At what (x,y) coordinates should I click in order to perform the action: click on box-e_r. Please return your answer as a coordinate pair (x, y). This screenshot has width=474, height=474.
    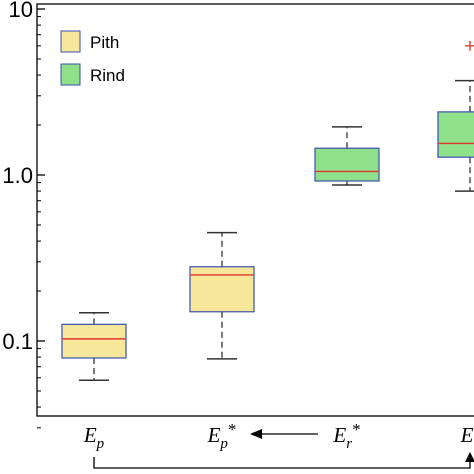
    Looking at the image, I should click on (455, 116).